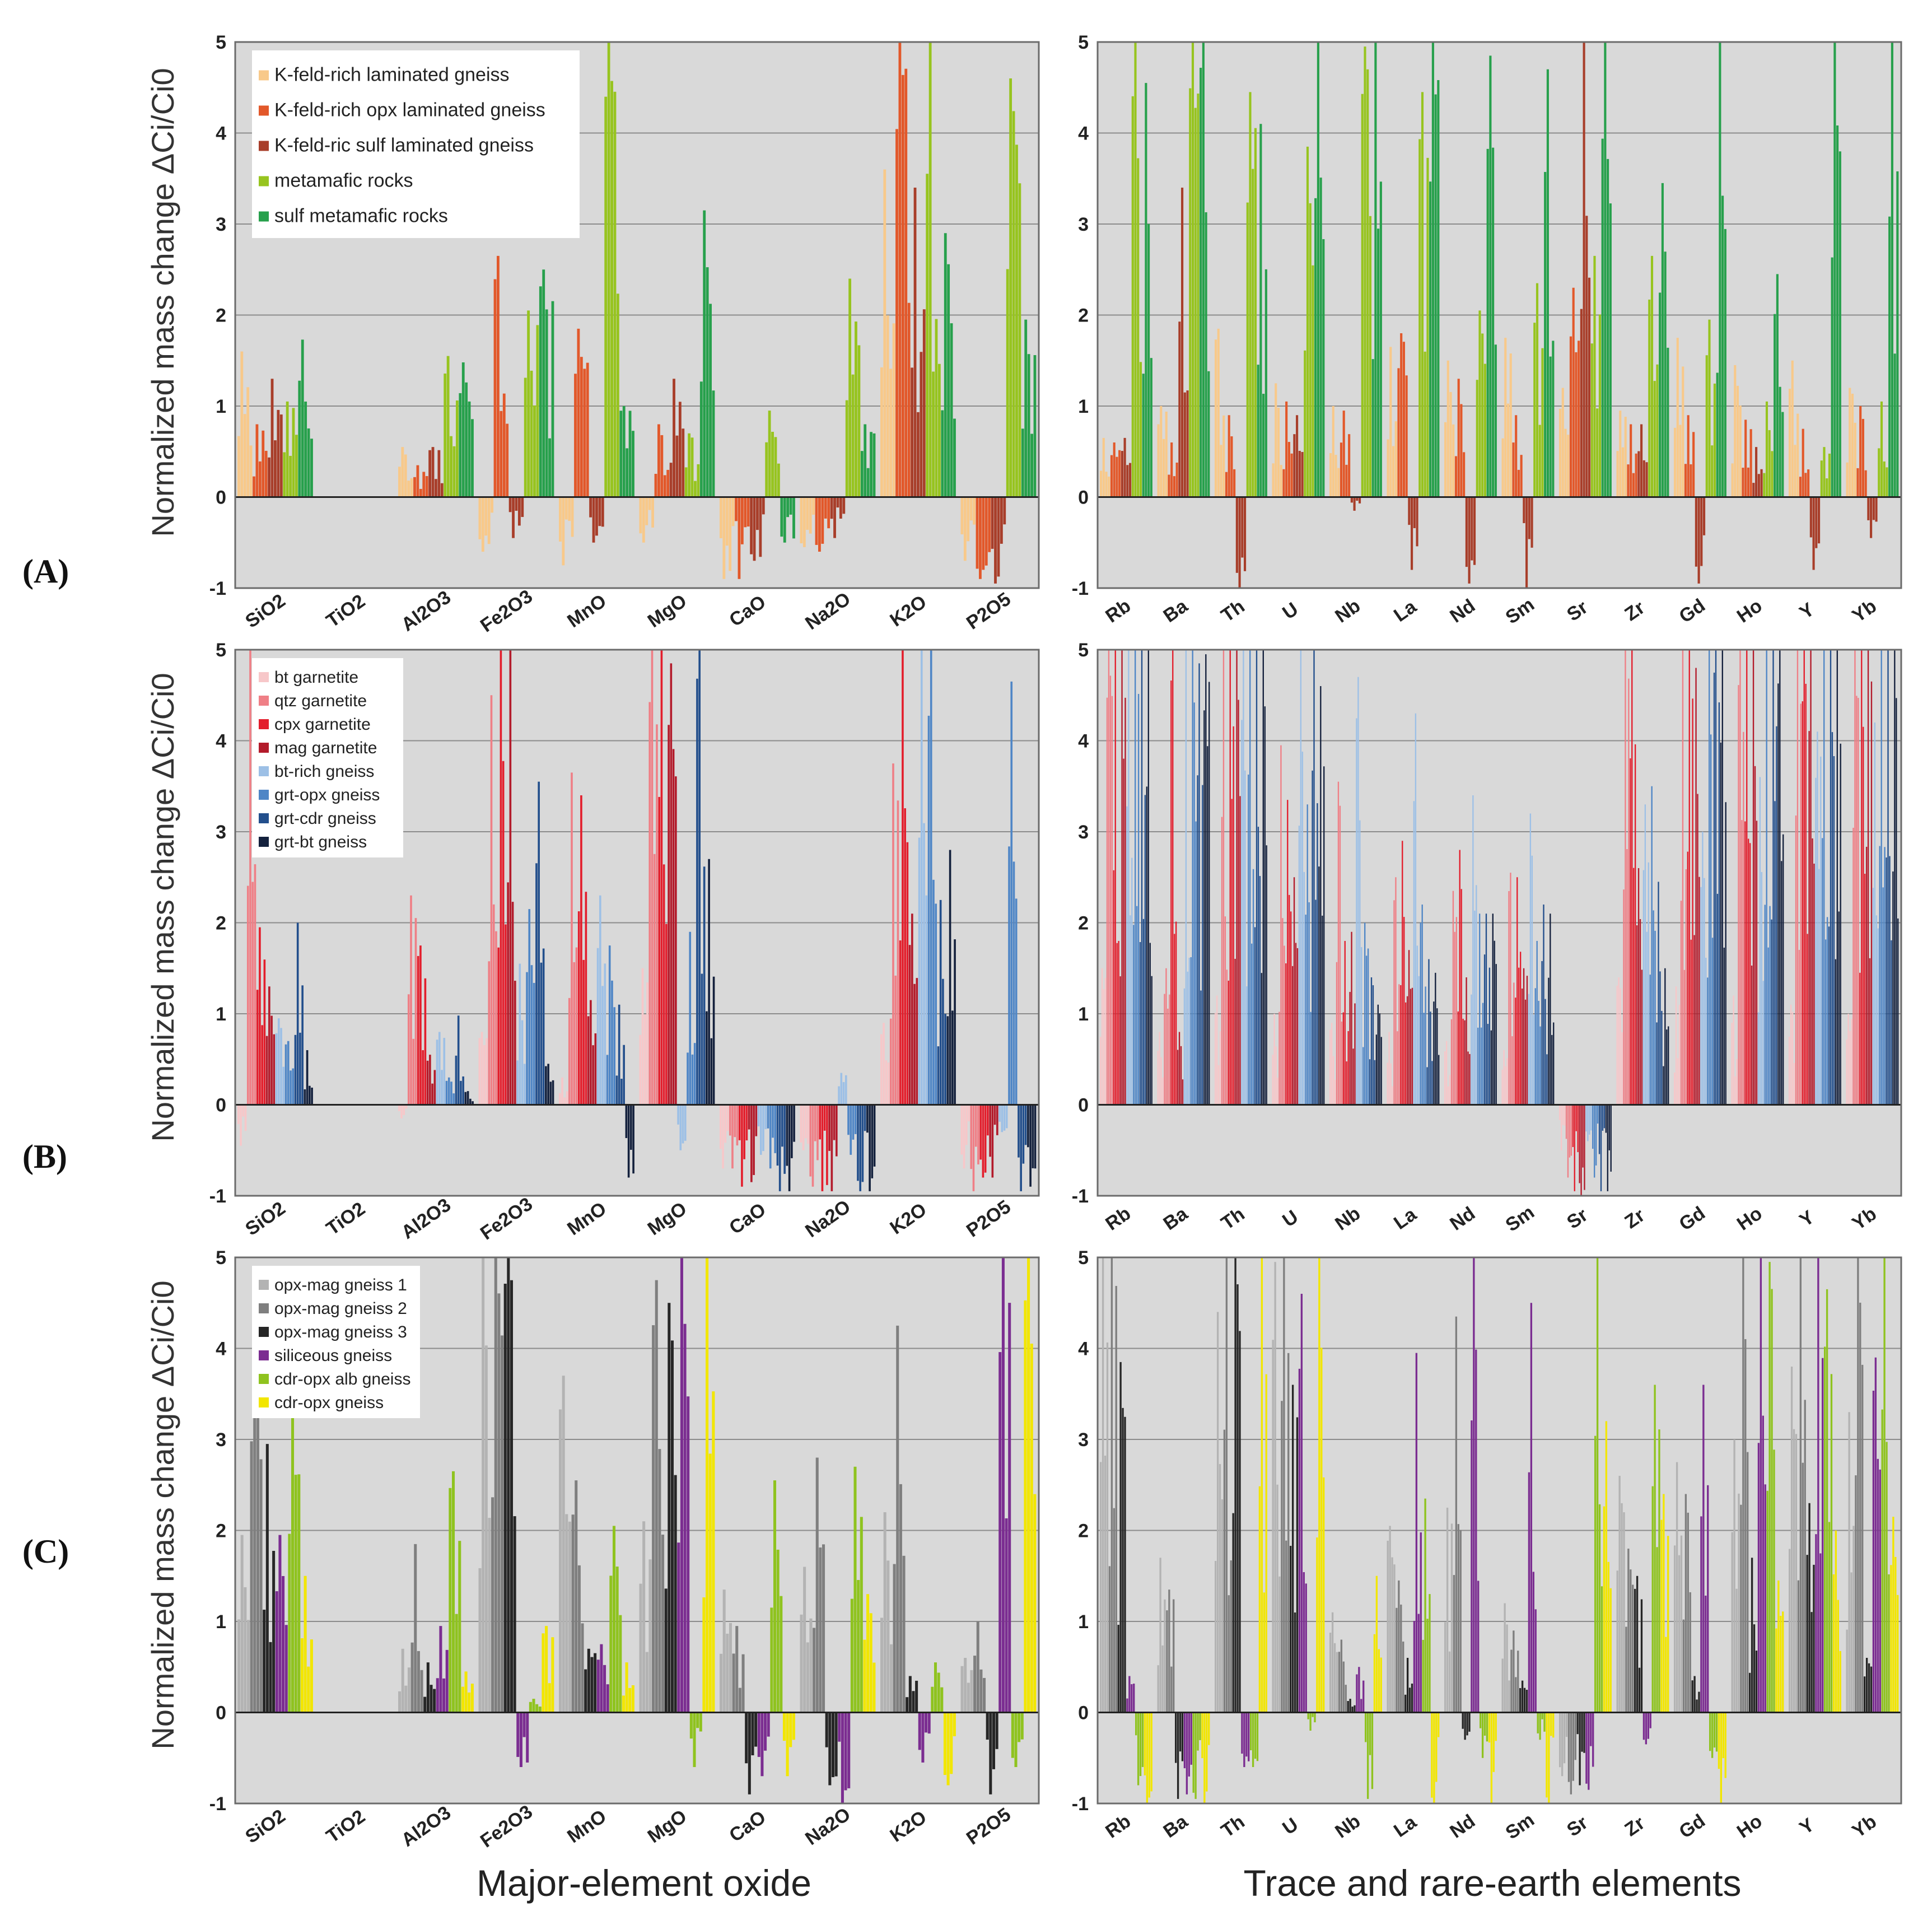  Describe the element at coordinates (549, 467) in the screenshot. I see `bar-sulf-metamafic-rocks-fe2o3` at that location.